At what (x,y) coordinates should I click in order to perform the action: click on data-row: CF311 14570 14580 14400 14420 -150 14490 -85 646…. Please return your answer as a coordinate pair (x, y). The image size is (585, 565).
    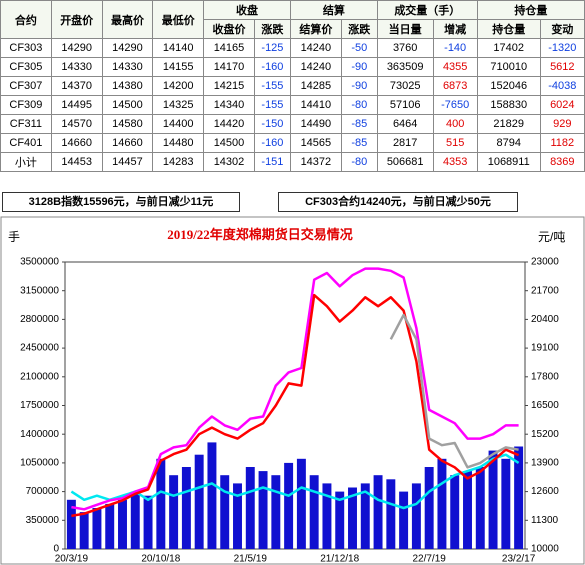
    Looking at the image, I should click on (292, 124).